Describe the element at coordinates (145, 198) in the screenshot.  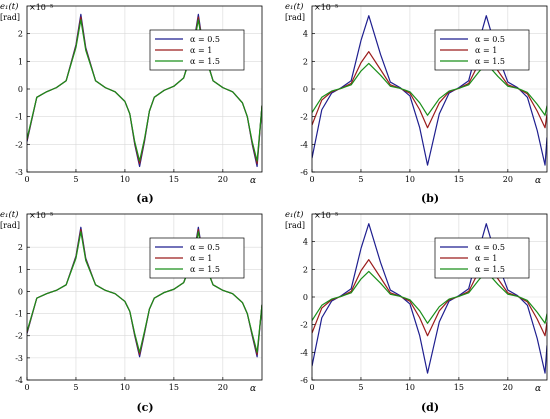
I see `panel-label: (a)` at that location.